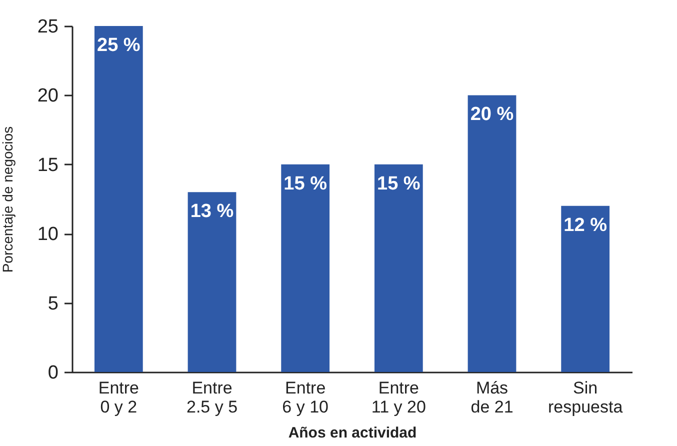 The image size is (677, 446). Describe the element at coordinates (212, 211) in the screenshot. I see `data-label: 13 %` at that location.